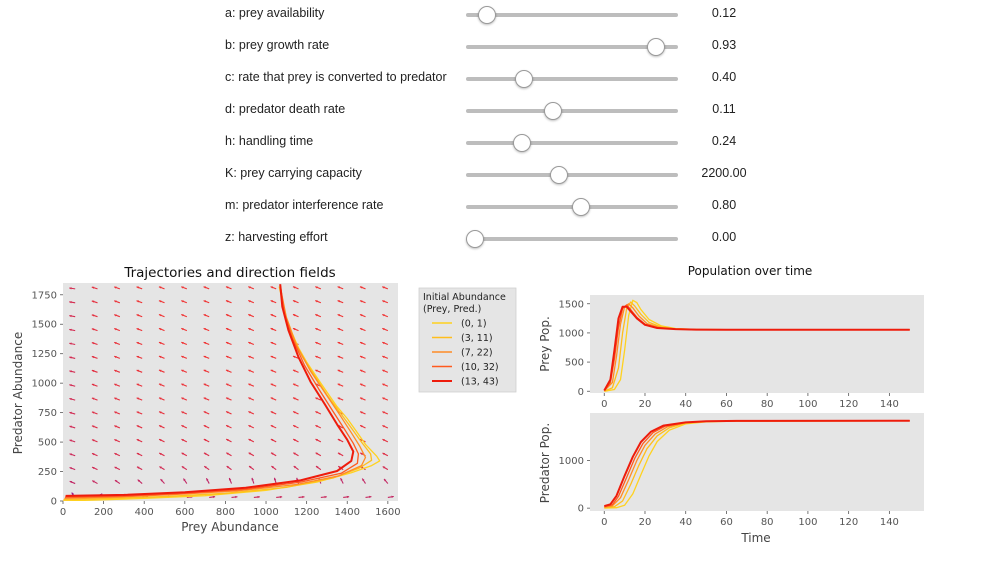 Image resolution: width=995 pixels, height=565 pixels. Describe the element at coordinates (103, 512) in the screenshot. I see `x-tick-label: 200` at that location.